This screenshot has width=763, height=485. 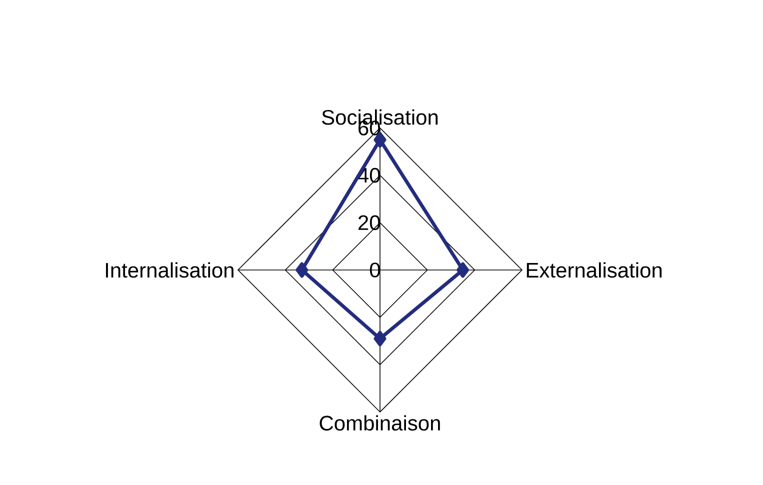 I want to click on spoke-label: Externalisation, so click(x=594, y=270).